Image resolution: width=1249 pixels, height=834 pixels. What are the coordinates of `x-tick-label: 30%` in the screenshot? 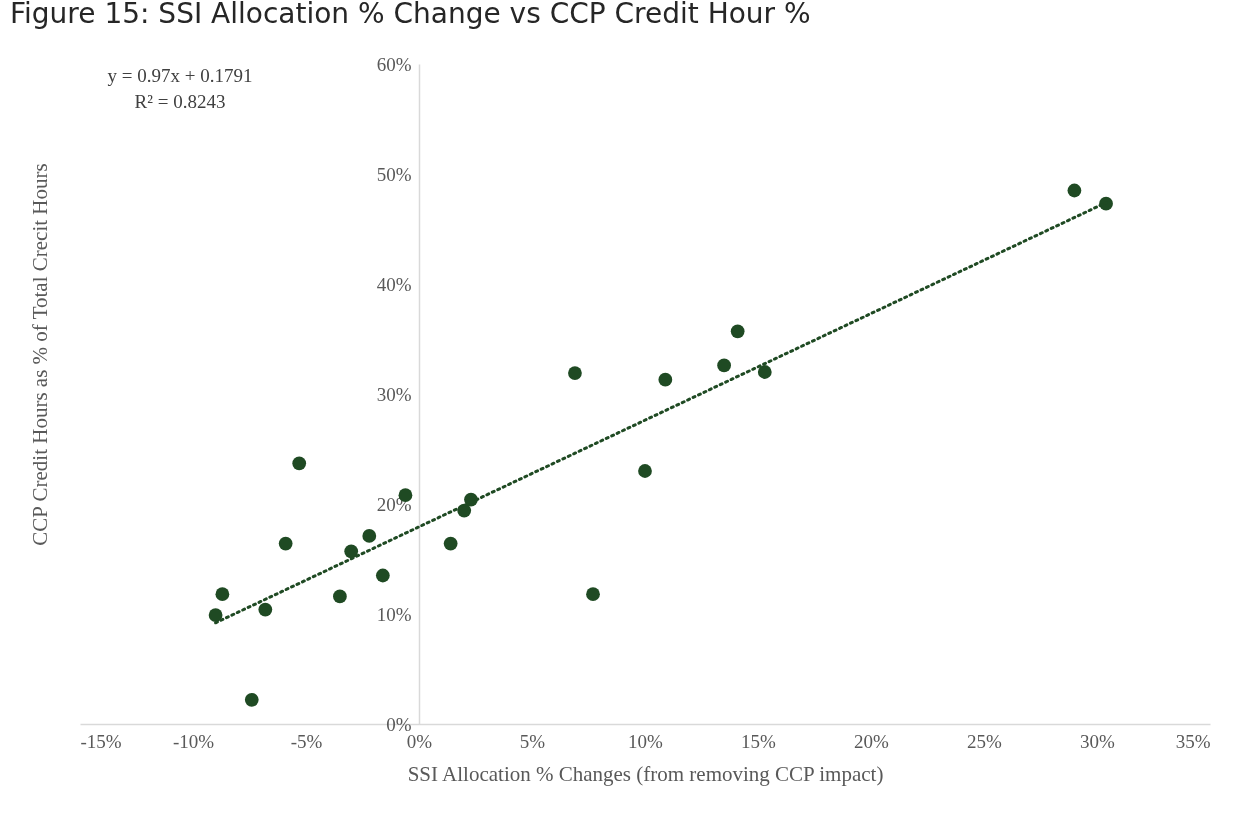 It's located at (1098, 741).